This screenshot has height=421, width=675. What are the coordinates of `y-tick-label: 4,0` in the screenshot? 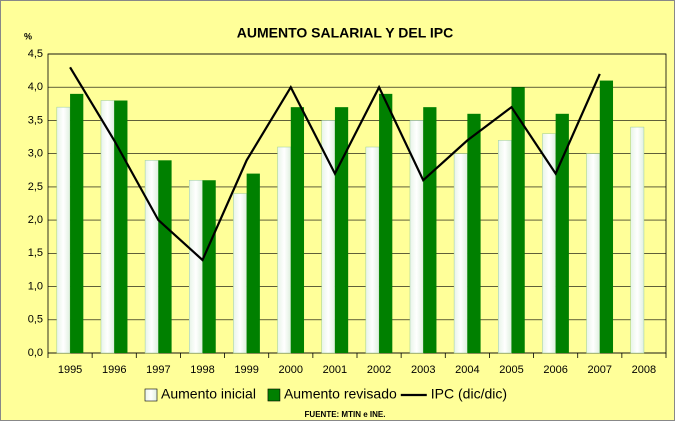 It's located at (35, 87).